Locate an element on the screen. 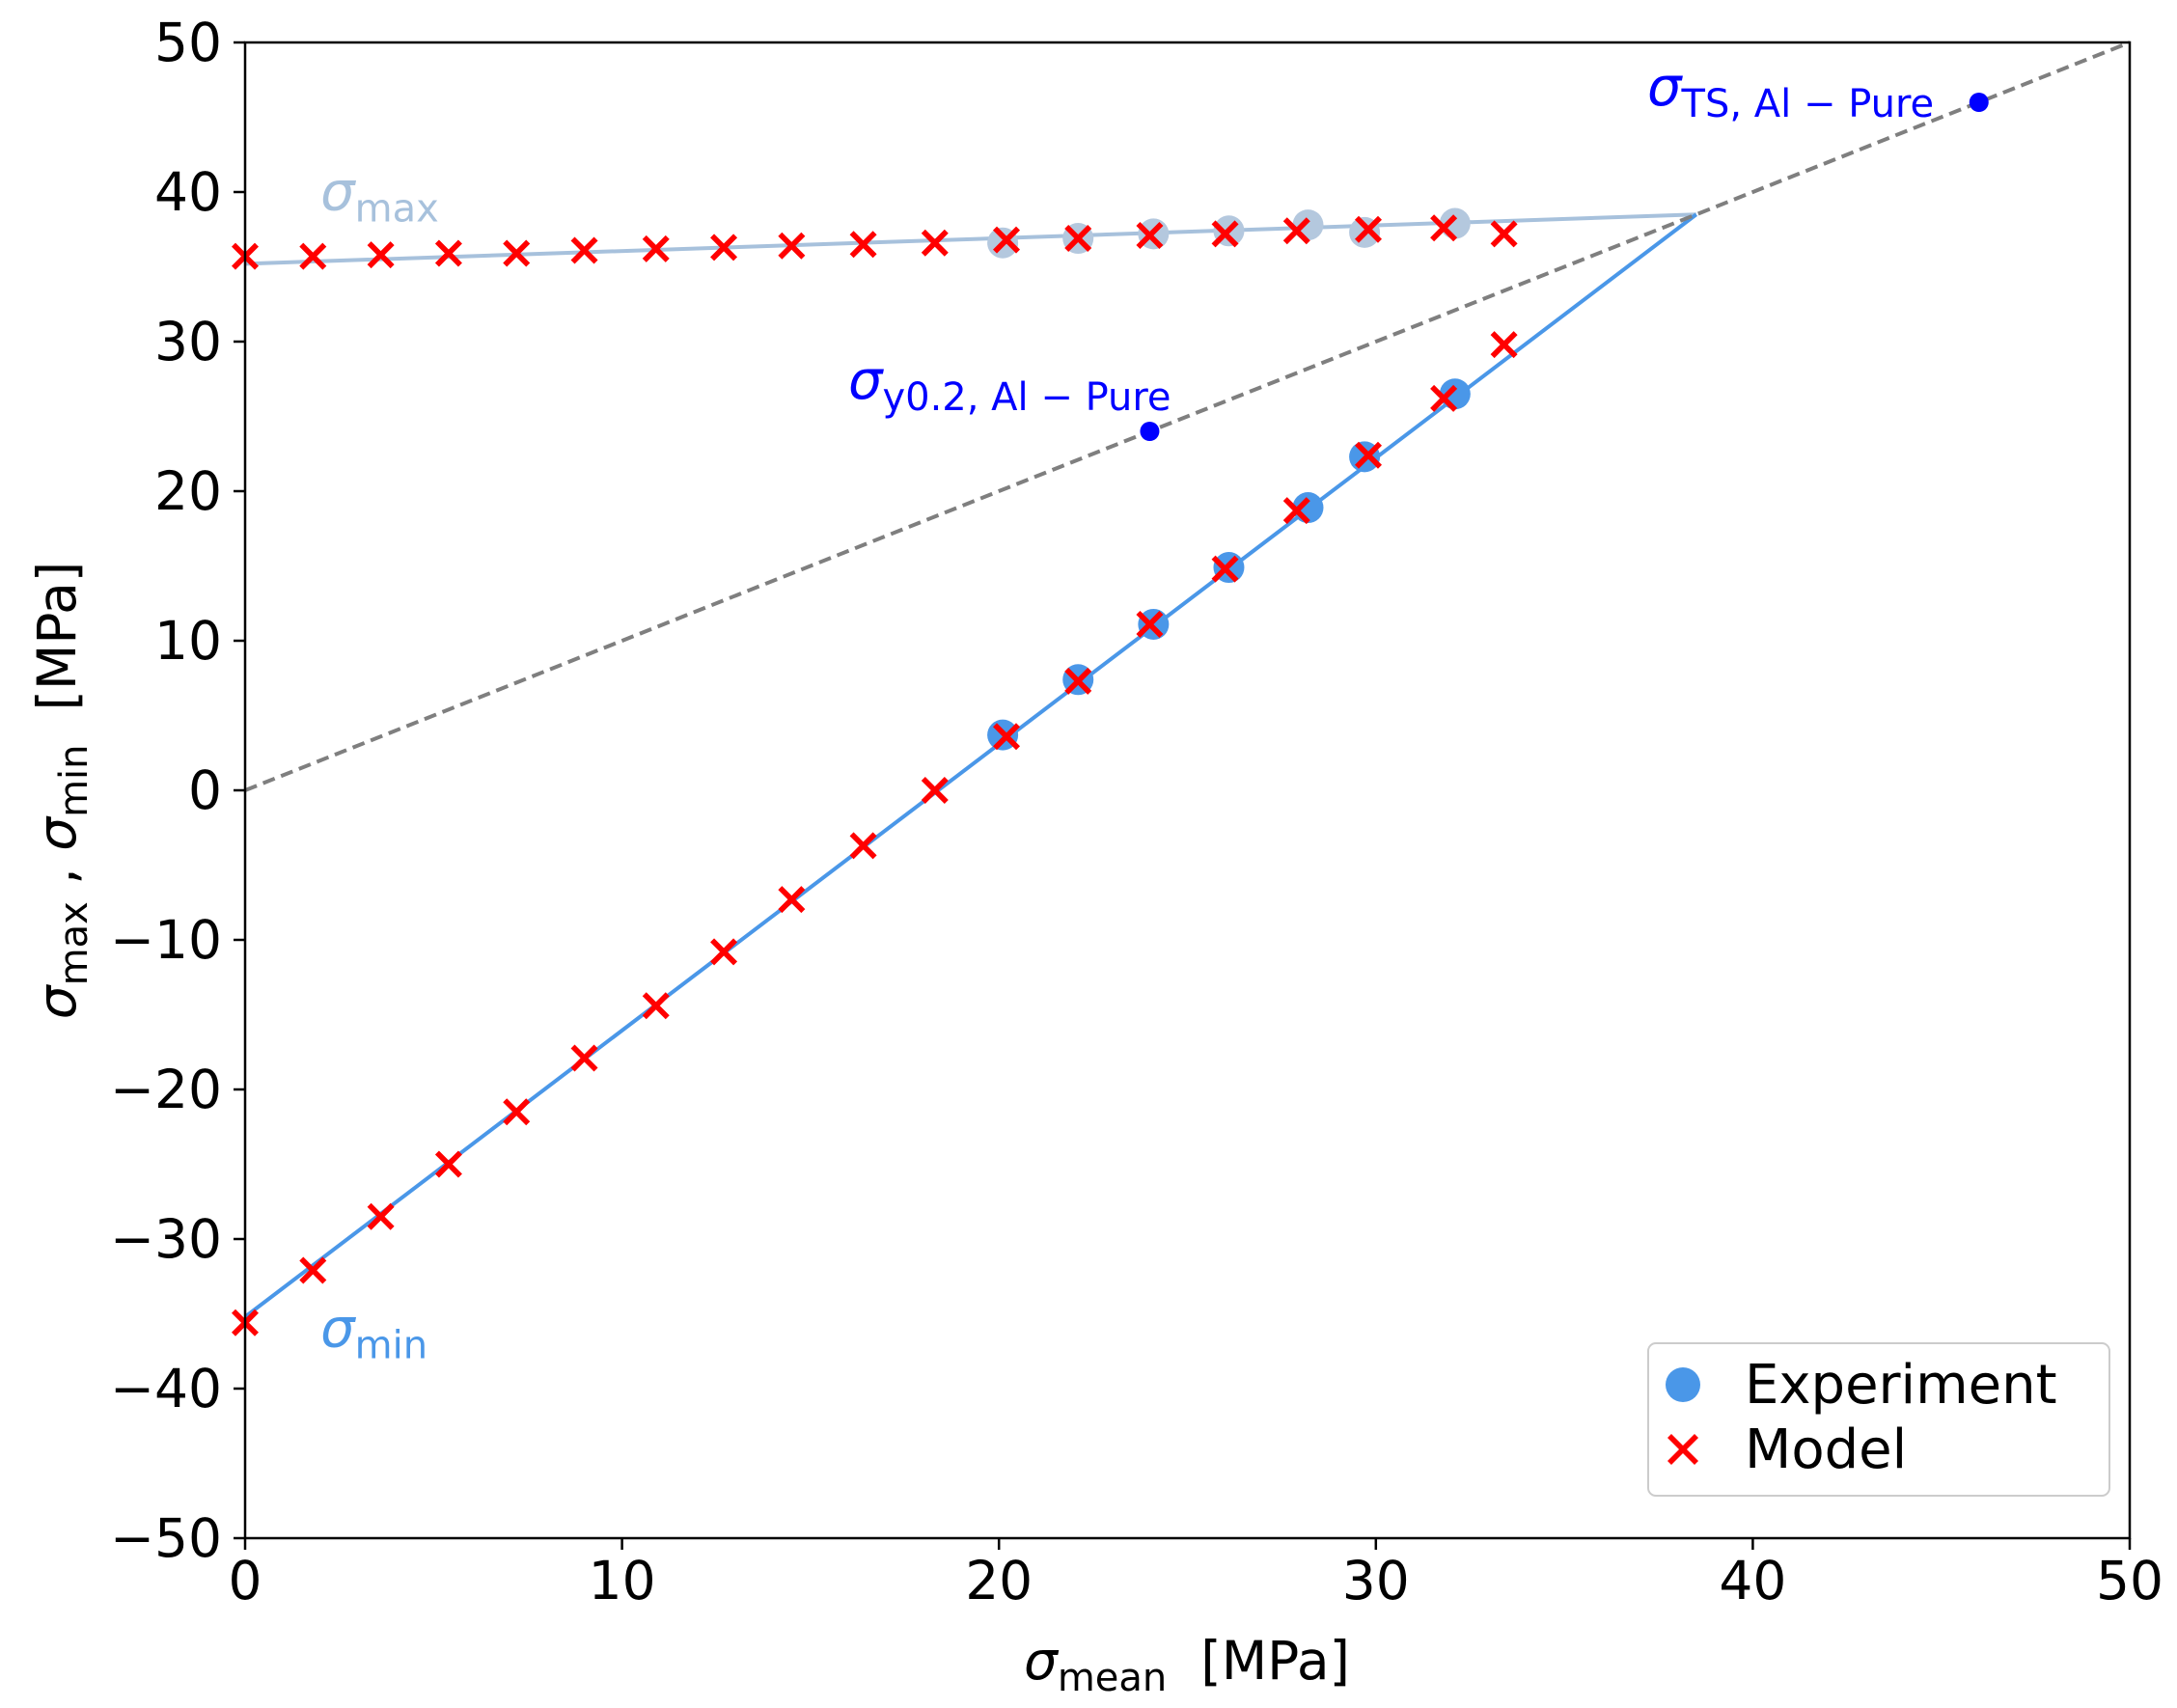 This screenshot has width=2177, height=1708. x-tick-label: 10 is located at coordinates (622, 1581).